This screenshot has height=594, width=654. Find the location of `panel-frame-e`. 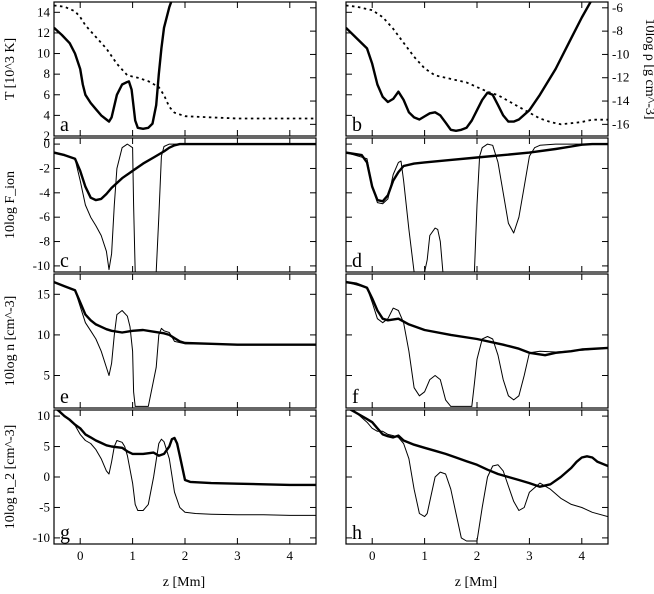

panel-frame-e is located at coordinates (185, 341).